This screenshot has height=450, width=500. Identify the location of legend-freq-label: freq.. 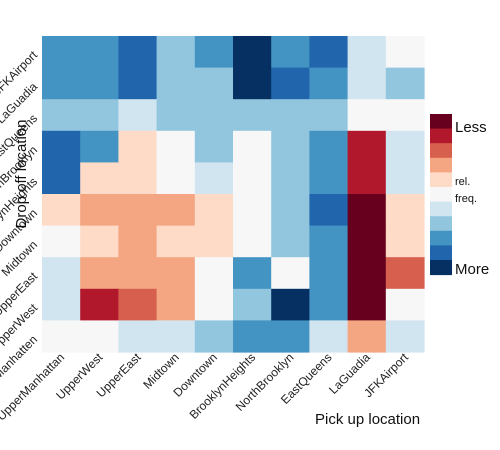
(466, 199).